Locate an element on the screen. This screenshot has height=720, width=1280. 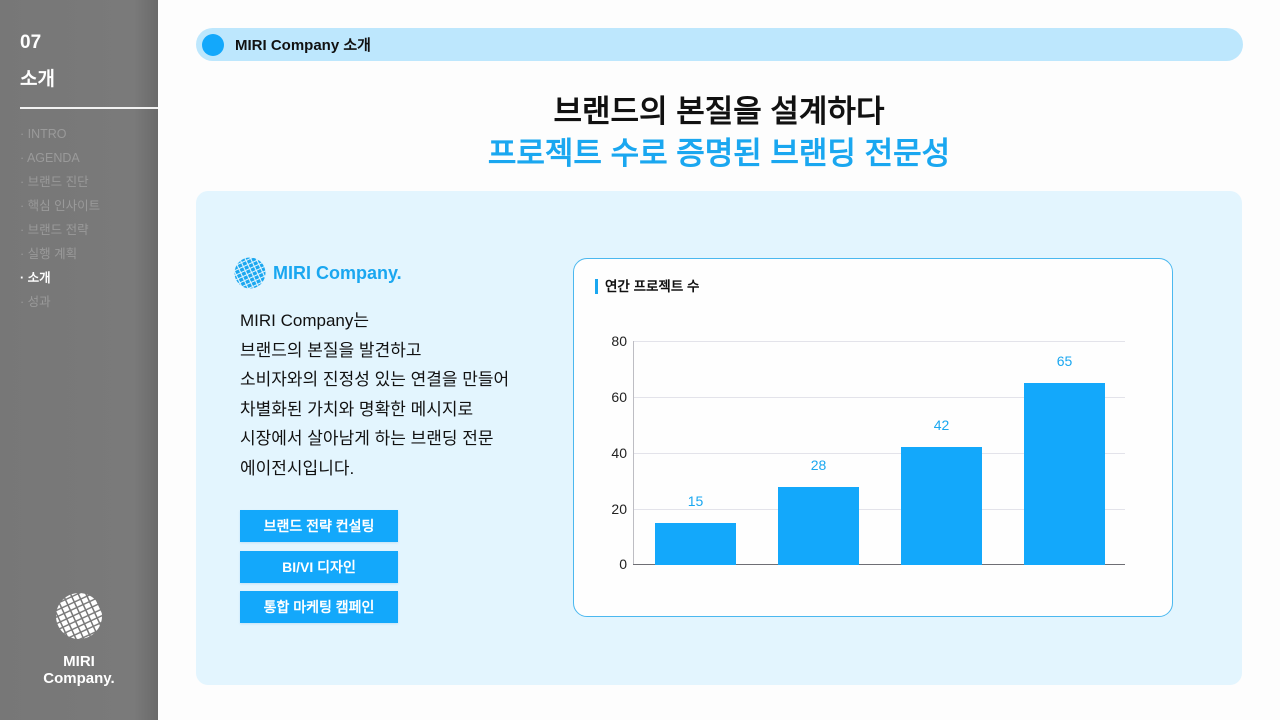
section-title: 소개 is located at coordinates (37, 79).